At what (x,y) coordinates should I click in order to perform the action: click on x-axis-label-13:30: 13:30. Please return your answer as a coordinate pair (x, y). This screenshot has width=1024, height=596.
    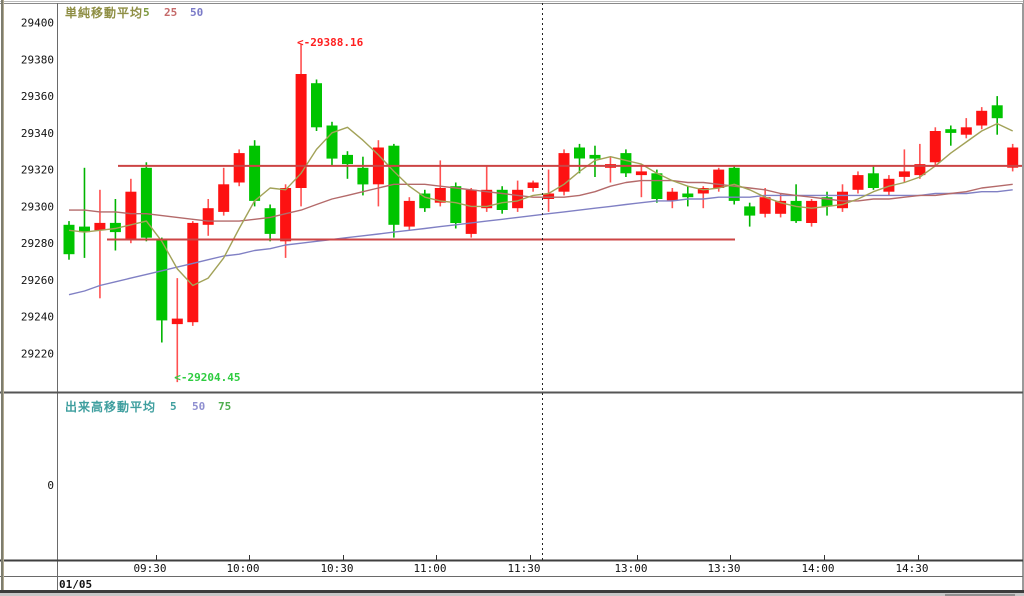
    Looking at the image, I should click on (723, 568).